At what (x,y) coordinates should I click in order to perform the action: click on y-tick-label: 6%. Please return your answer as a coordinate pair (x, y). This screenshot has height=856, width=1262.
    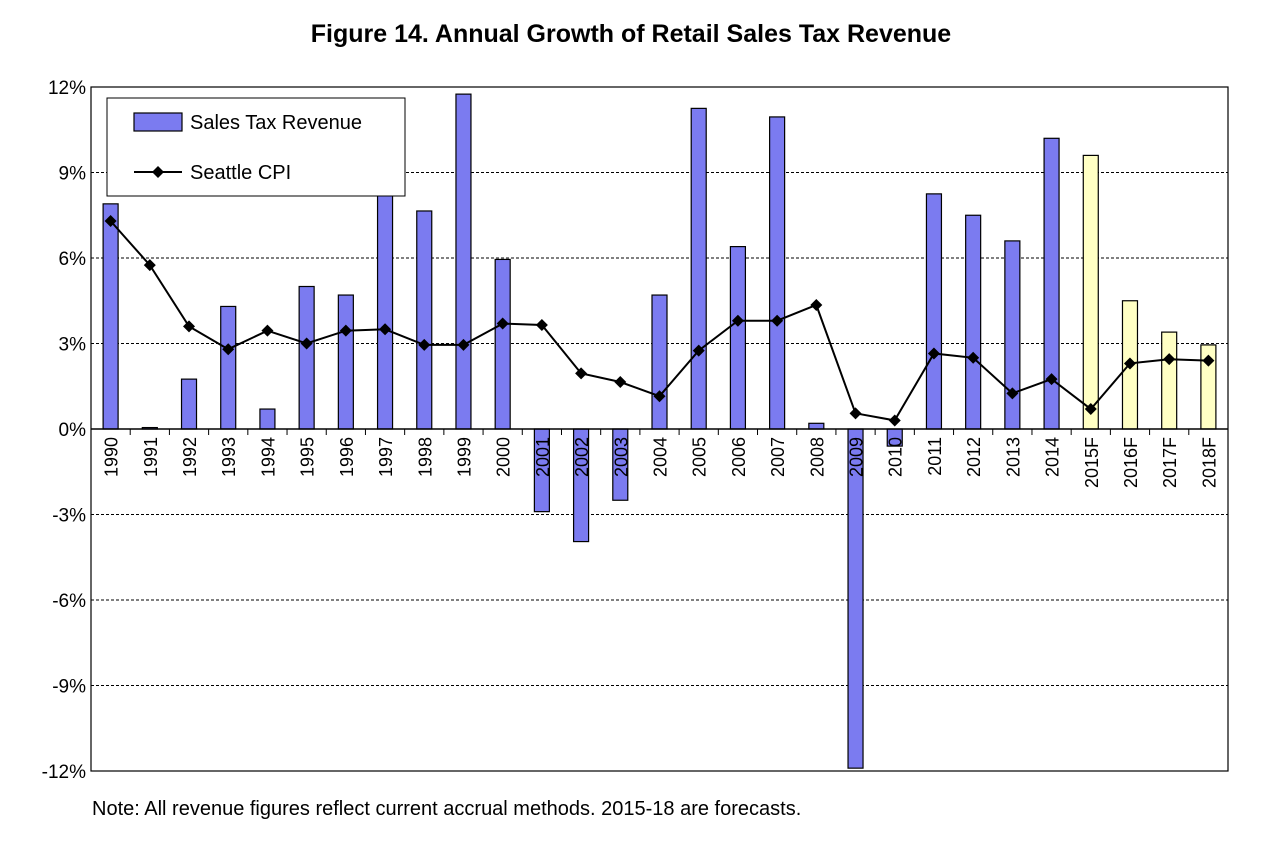
    Looking at the image, I should click on (73, 259).